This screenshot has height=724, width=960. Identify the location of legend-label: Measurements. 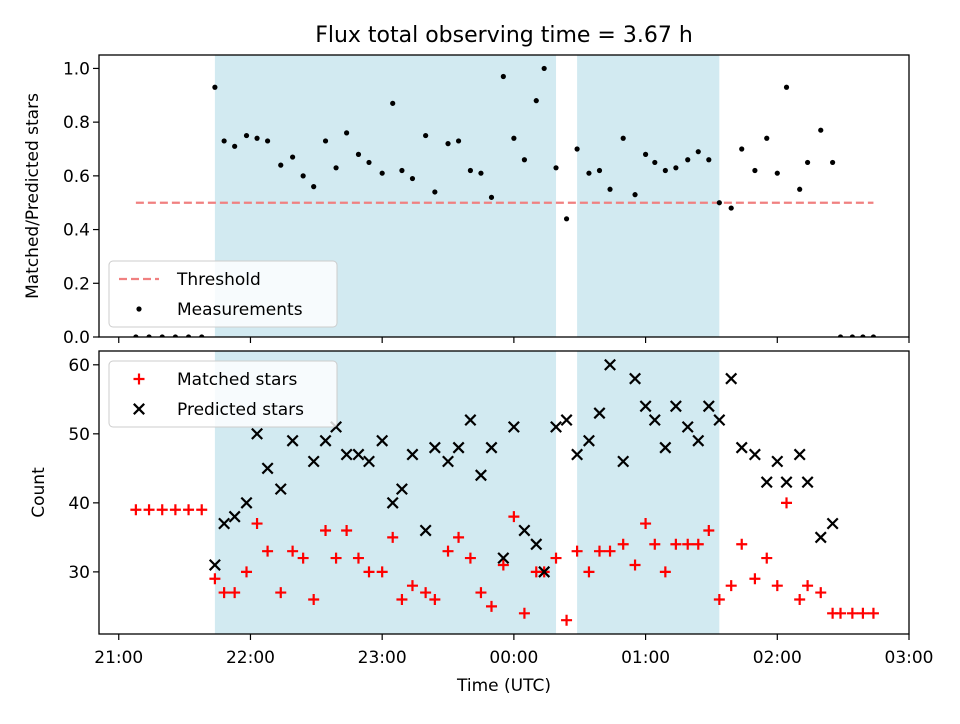
(240, 310).